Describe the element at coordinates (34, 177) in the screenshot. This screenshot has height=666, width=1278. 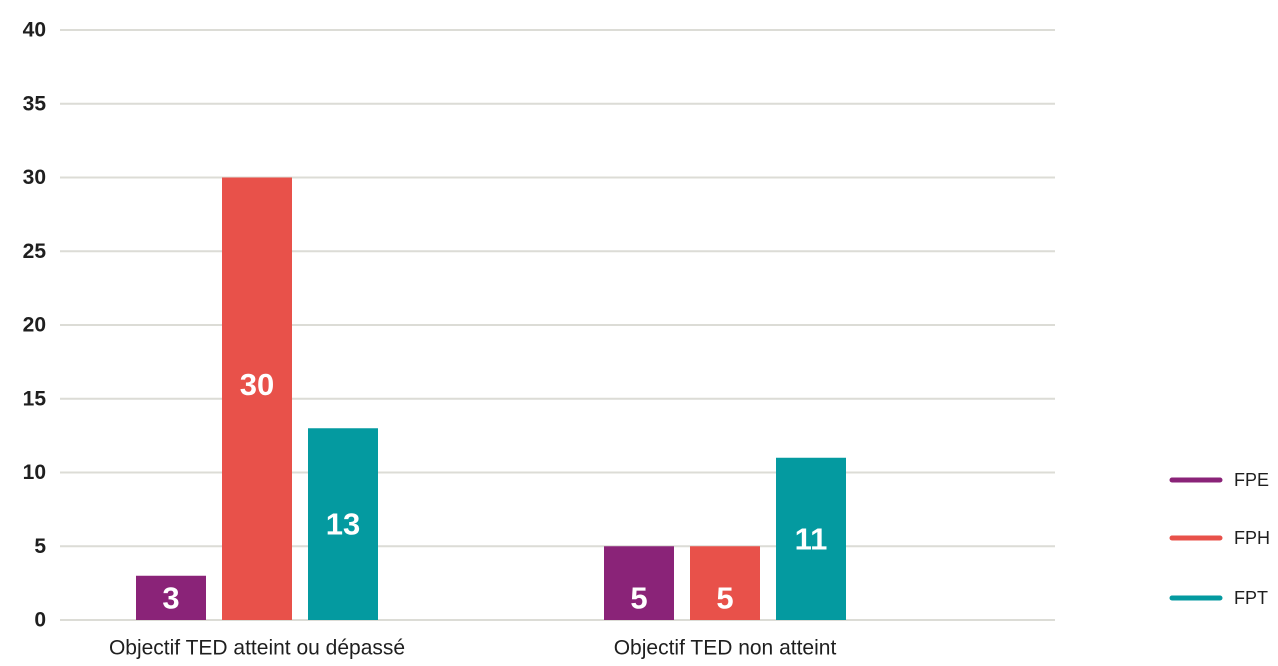
I see `y-tick-label: 30` at that location.